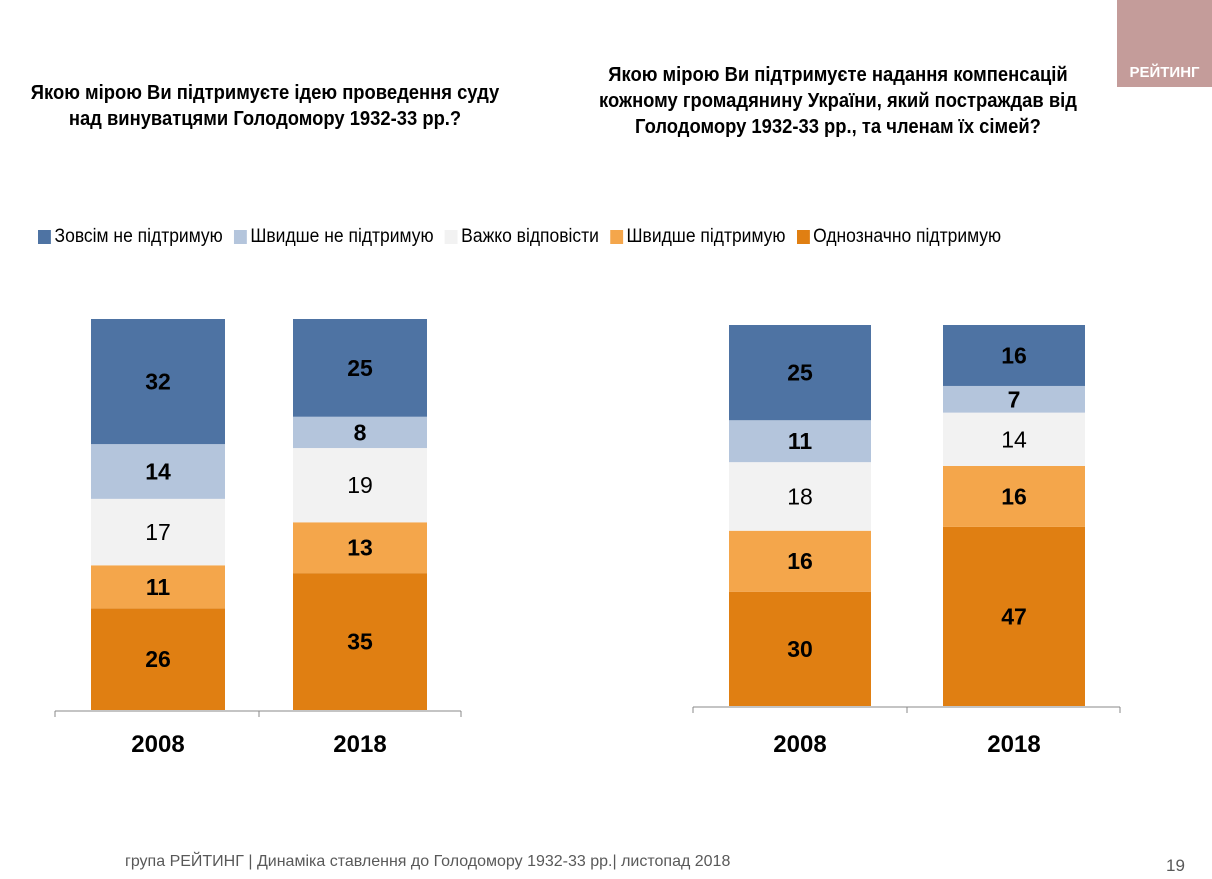 This screenshot has width=1212, height=879. I want to click on data-label: 7, so click(1014, 399).